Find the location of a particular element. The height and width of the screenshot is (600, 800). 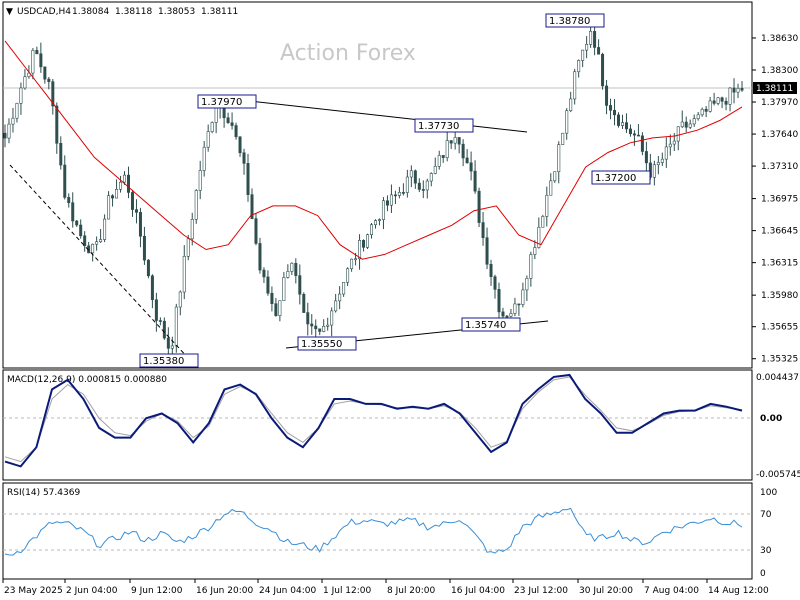

time-tick-label: 30 Jul 20:00 is located at coordinates (606, 591).